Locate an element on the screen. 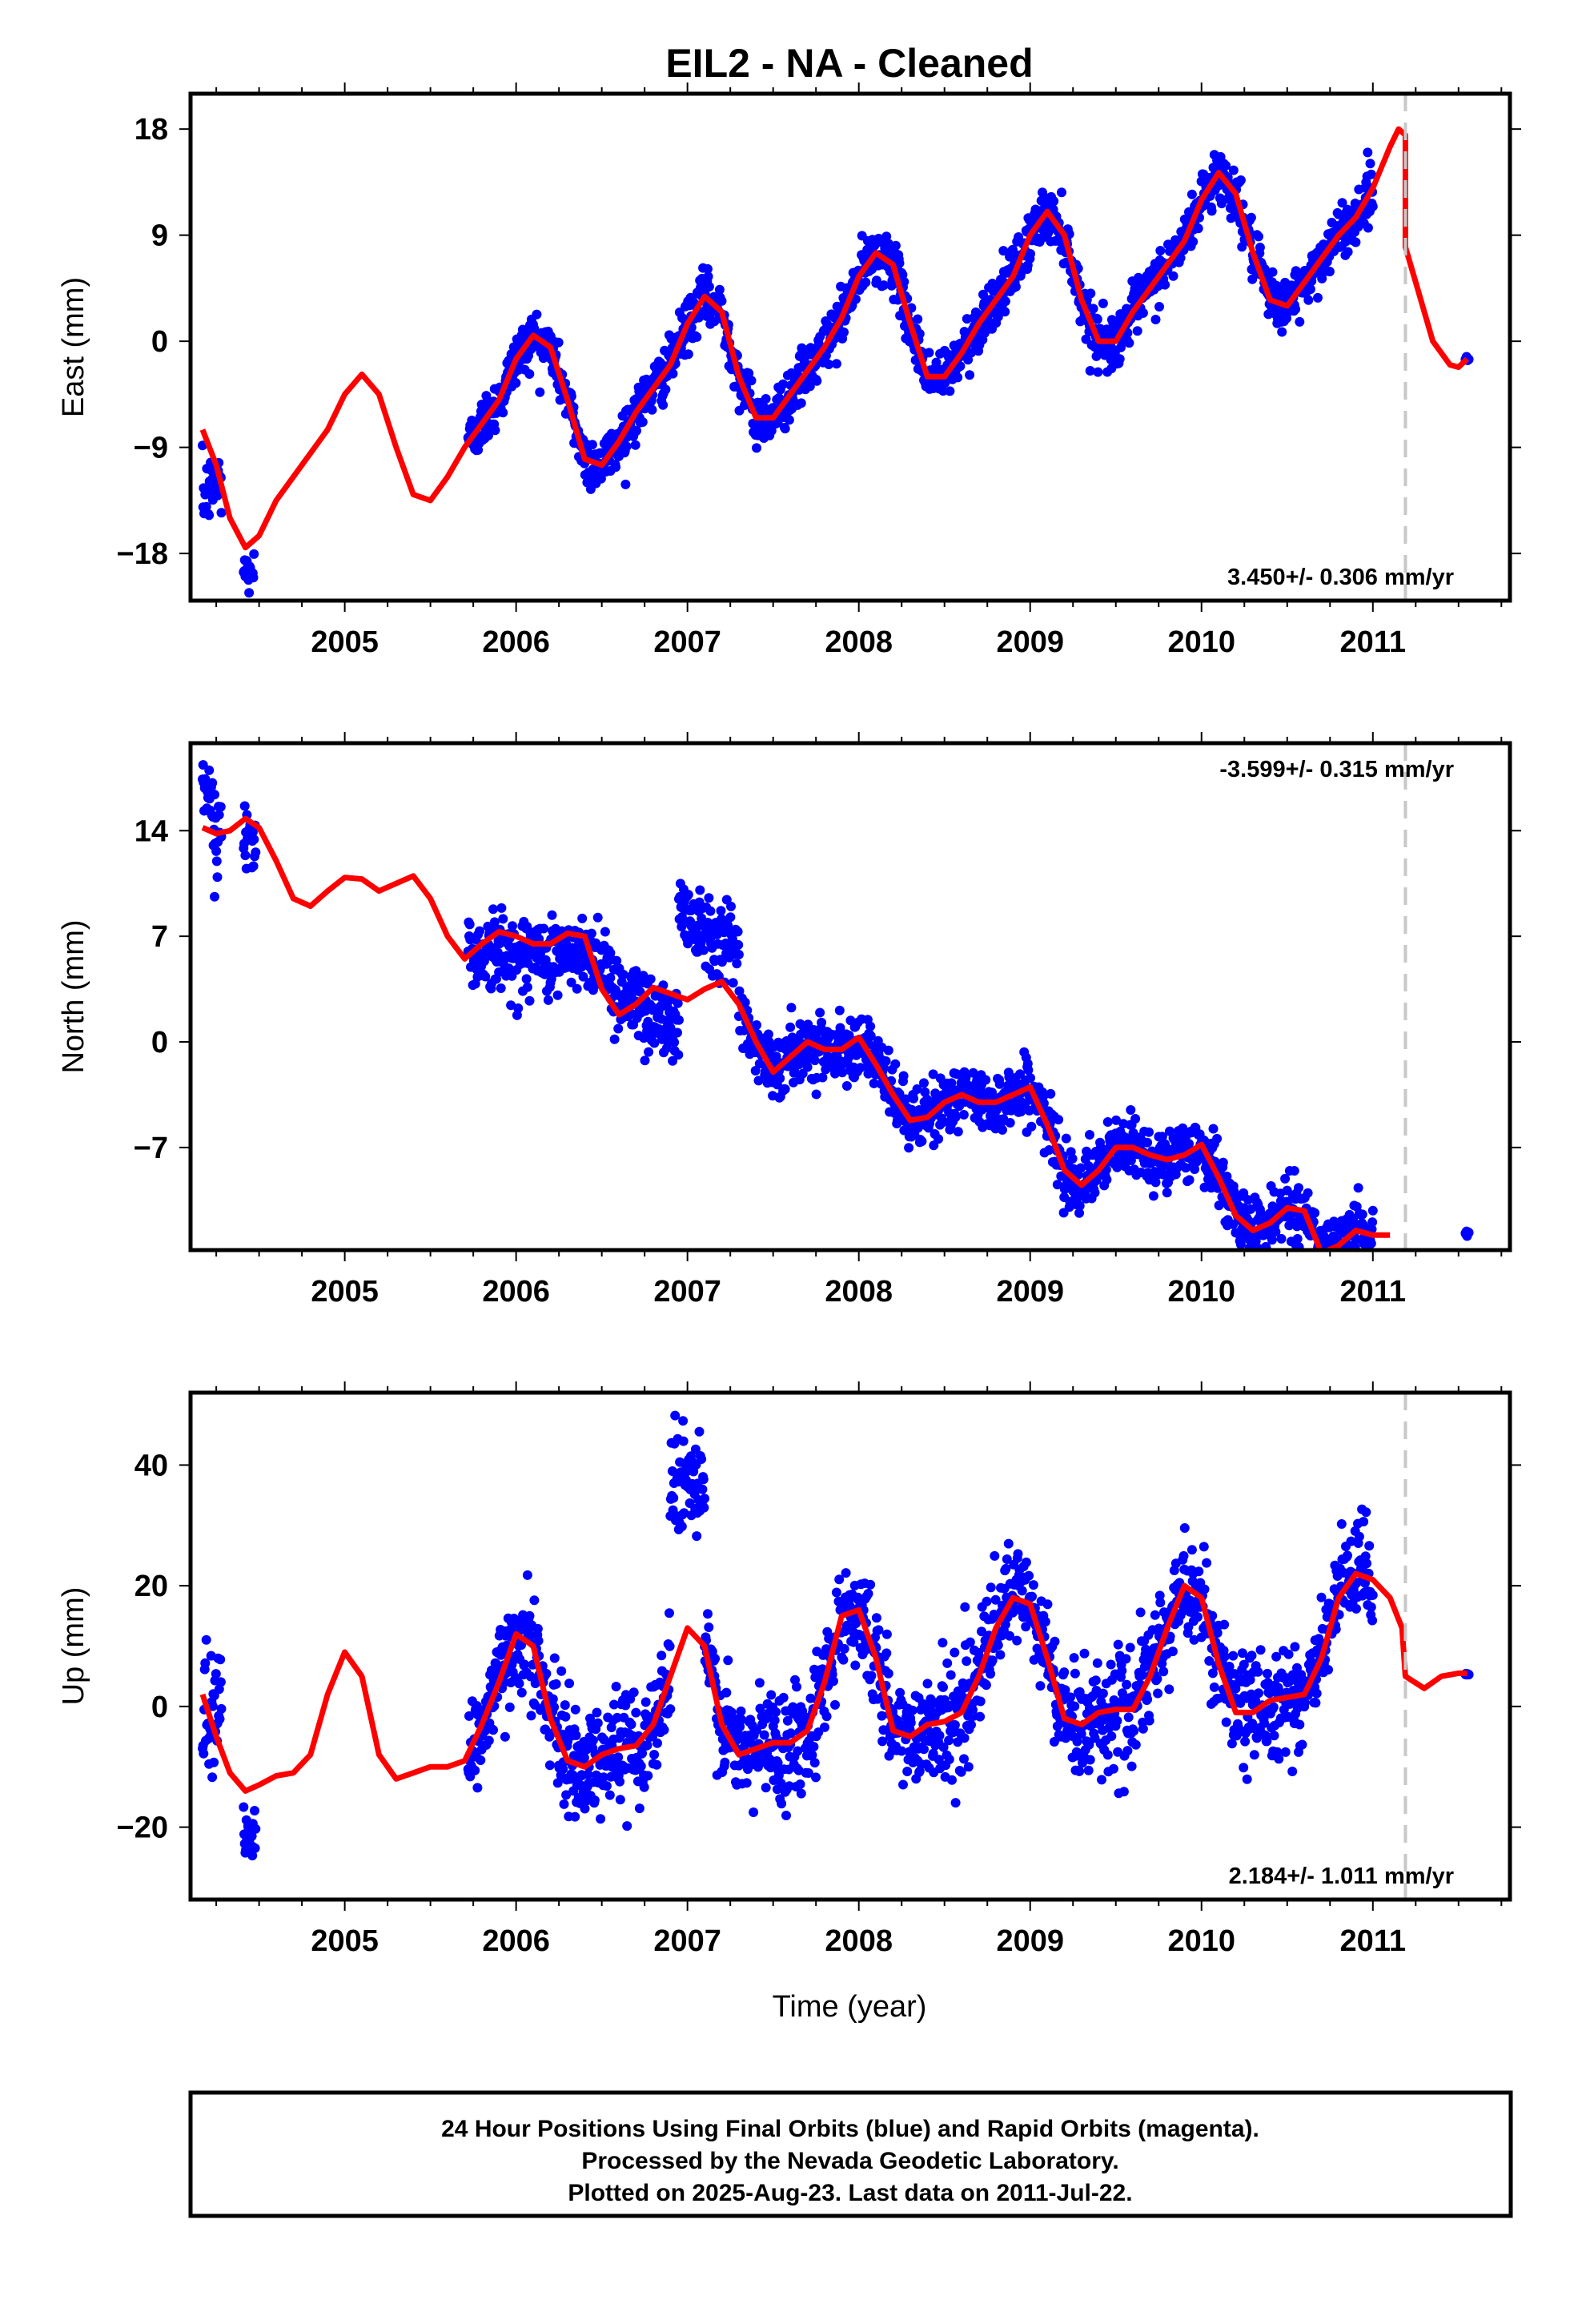 This screenshot has width=1582, height=2324. y-tick-label: 14 is located at coordinates (151, 831).